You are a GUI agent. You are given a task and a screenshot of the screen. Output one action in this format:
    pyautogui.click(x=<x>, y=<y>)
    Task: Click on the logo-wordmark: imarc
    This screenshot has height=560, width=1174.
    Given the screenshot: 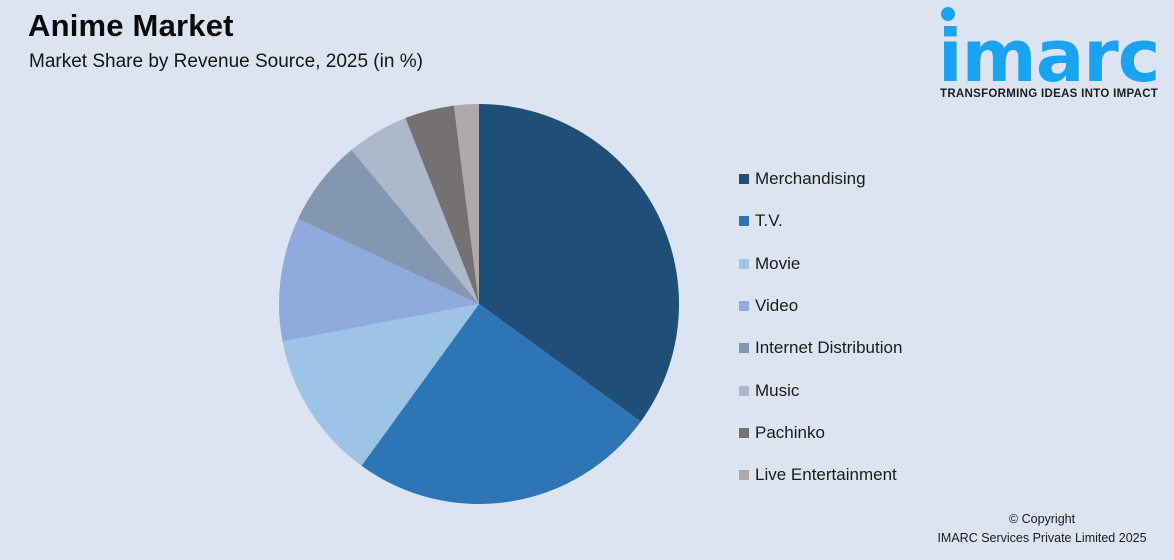 What is the action you would take?
    pyautogui.click(x=1049, y=56)
    